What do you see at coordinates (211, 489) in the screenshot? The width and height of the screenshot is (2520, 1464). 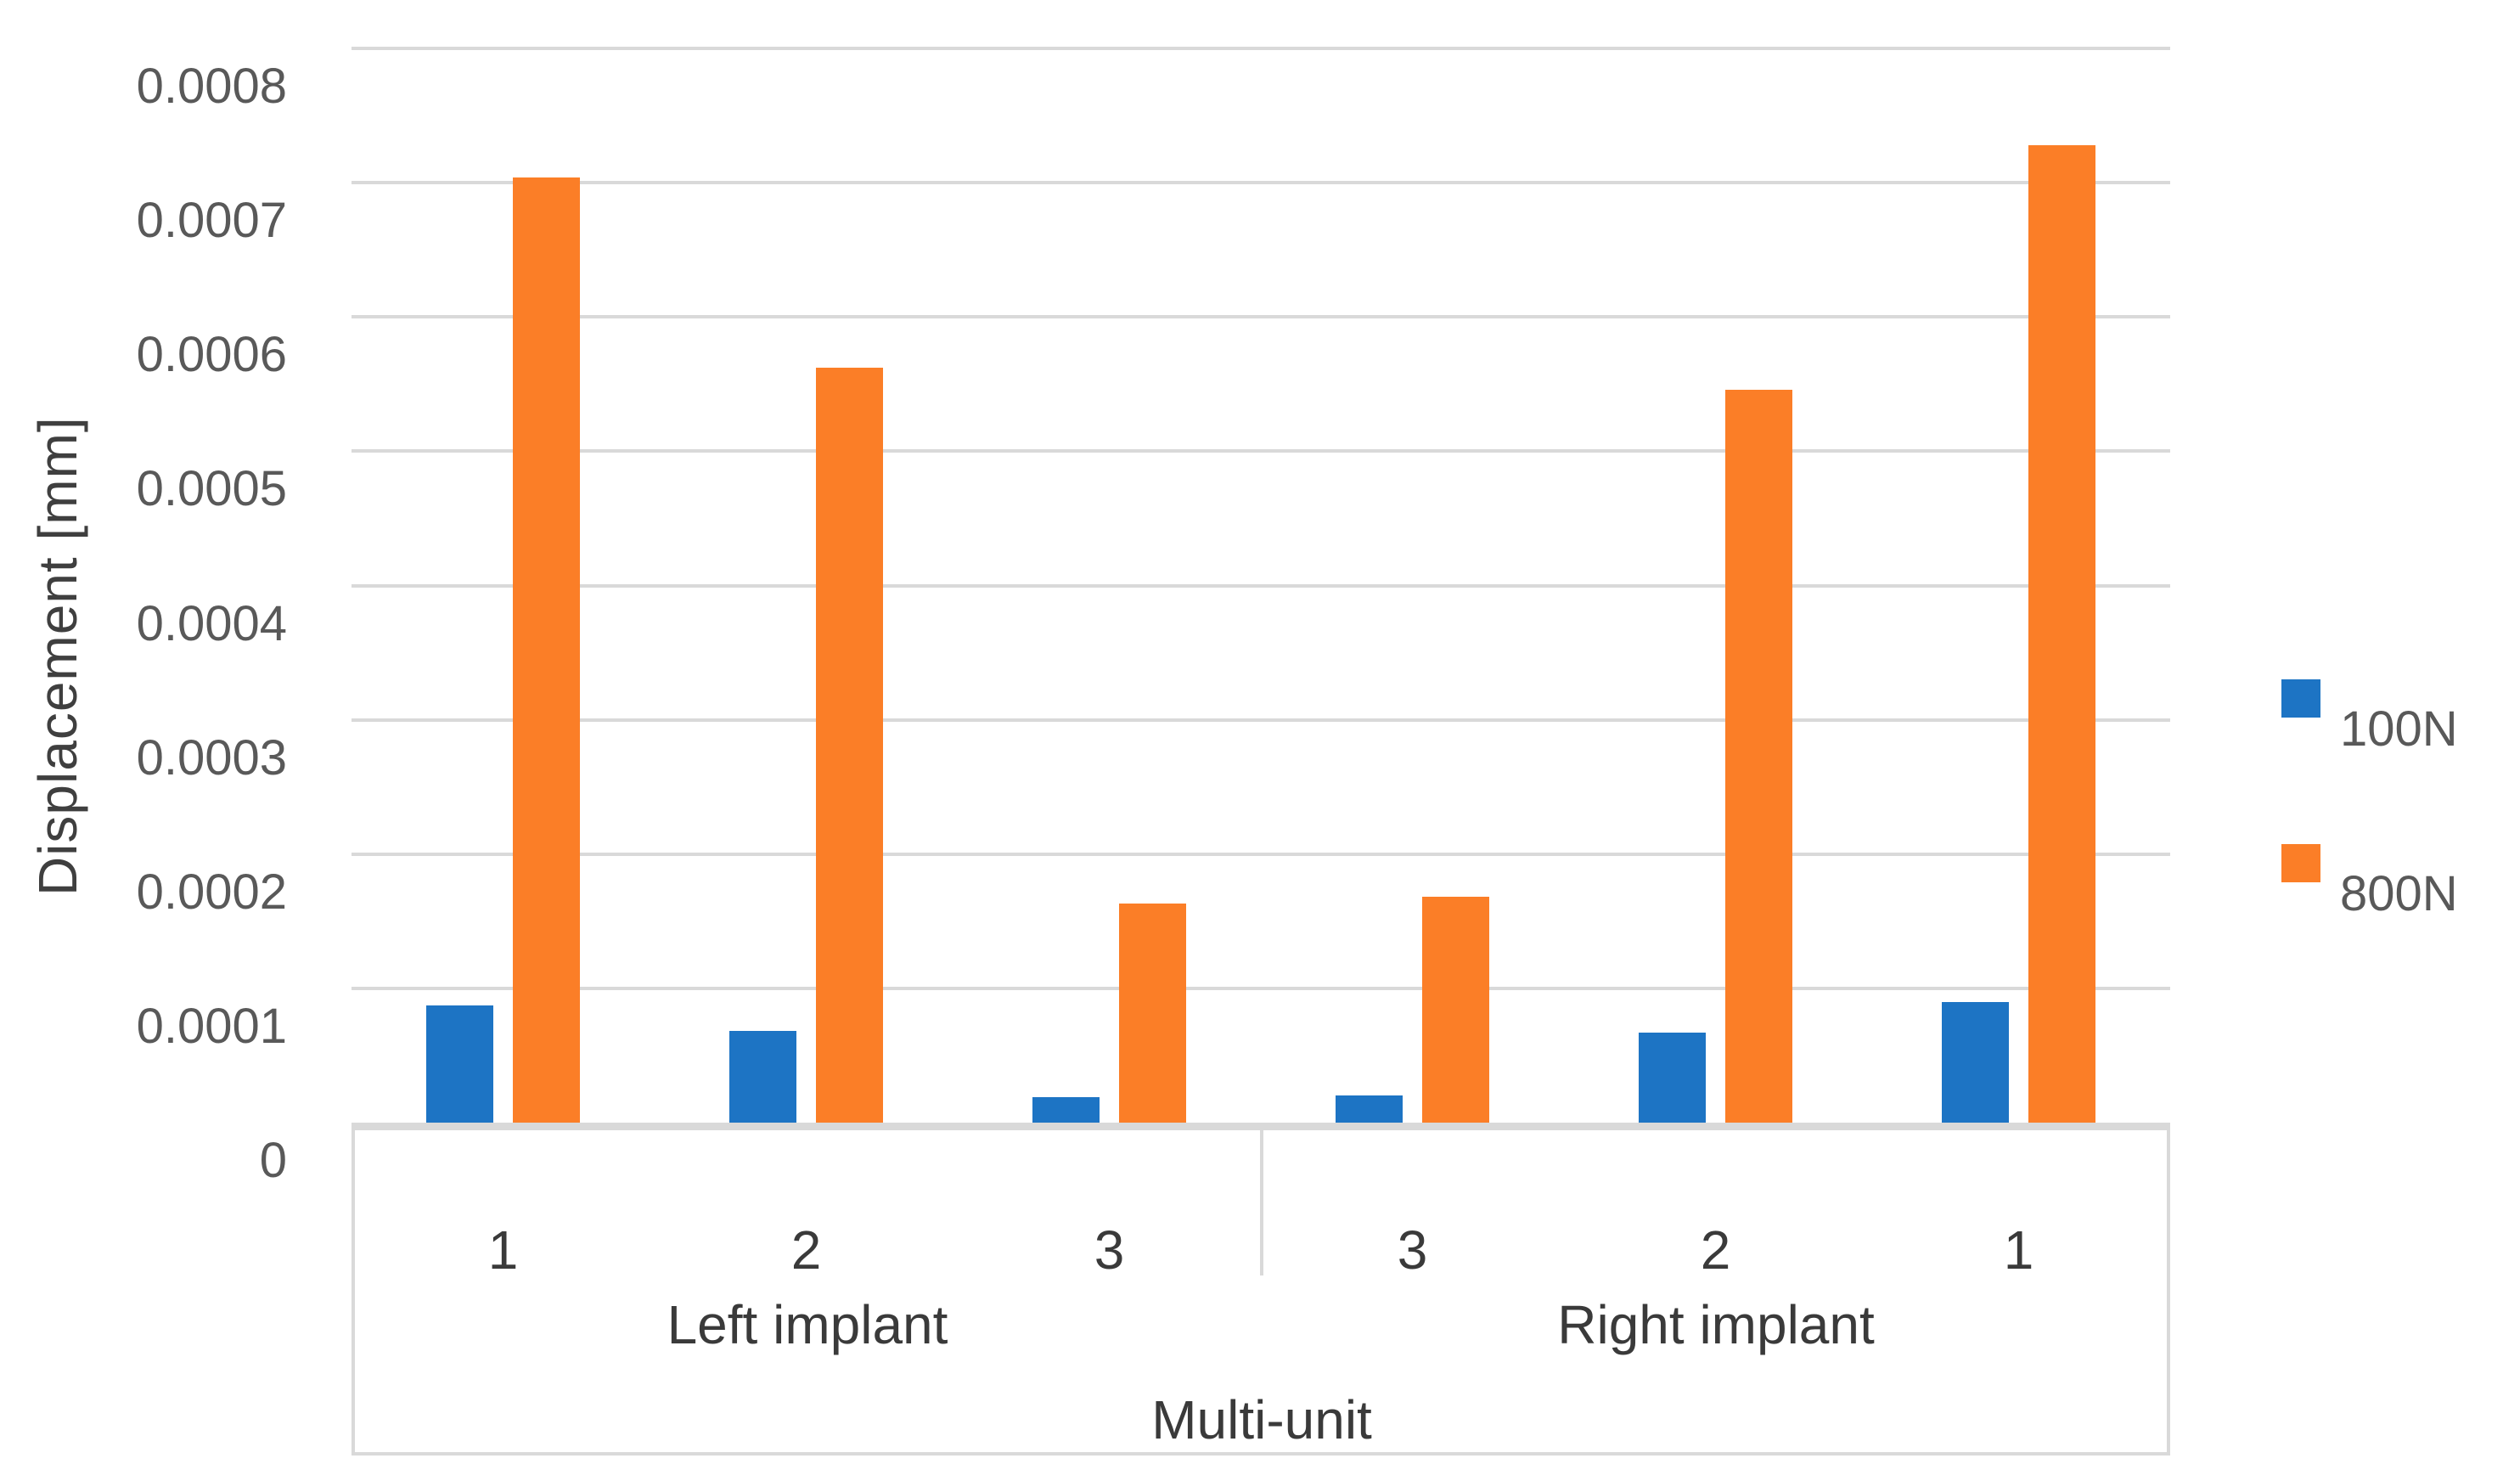 I see `y-tick-label: 0.0005` at bounding box center [211, 489].